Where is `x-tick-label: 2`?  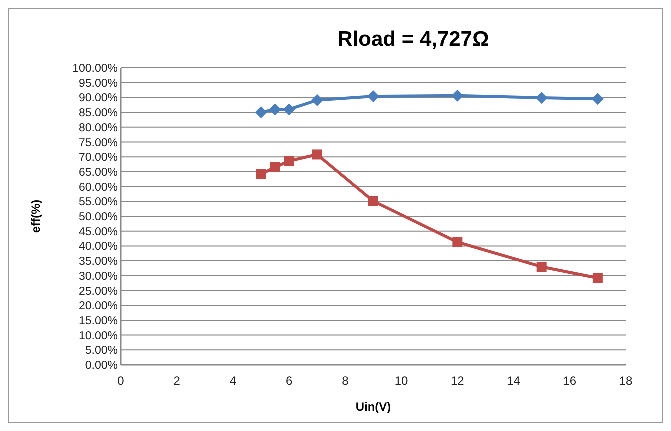 x-tick-label: 2 is located at coordinates (177, 381).